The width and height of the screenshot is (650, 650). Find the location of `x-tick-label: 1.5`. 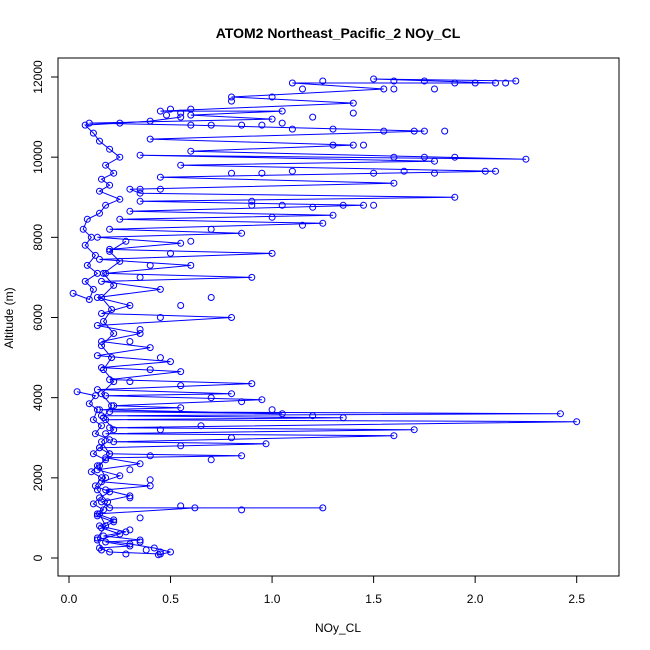

x-tick-label: 1.5 is located at coordinates (373, 599).